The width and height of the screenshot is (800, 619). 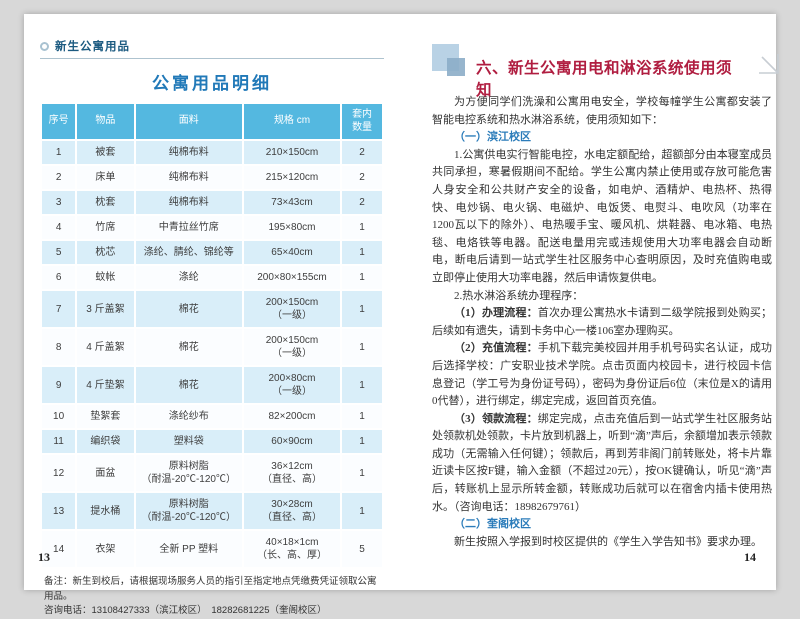 I want to click on table-row: 7 3 斤盖絮 棉花 200×150cm （一级） 1, so click(x=212, y=309).